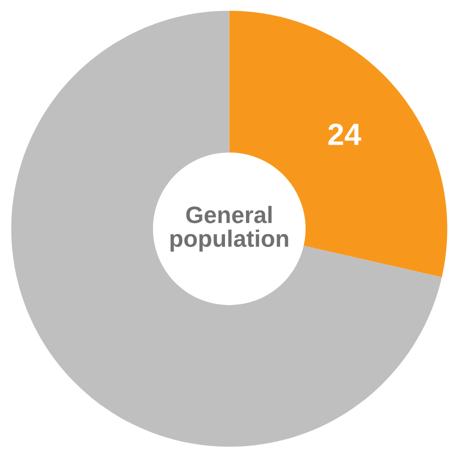 The width and height of the screenshot is (454, 453). I want to click on text: General population, so click(229, 229).